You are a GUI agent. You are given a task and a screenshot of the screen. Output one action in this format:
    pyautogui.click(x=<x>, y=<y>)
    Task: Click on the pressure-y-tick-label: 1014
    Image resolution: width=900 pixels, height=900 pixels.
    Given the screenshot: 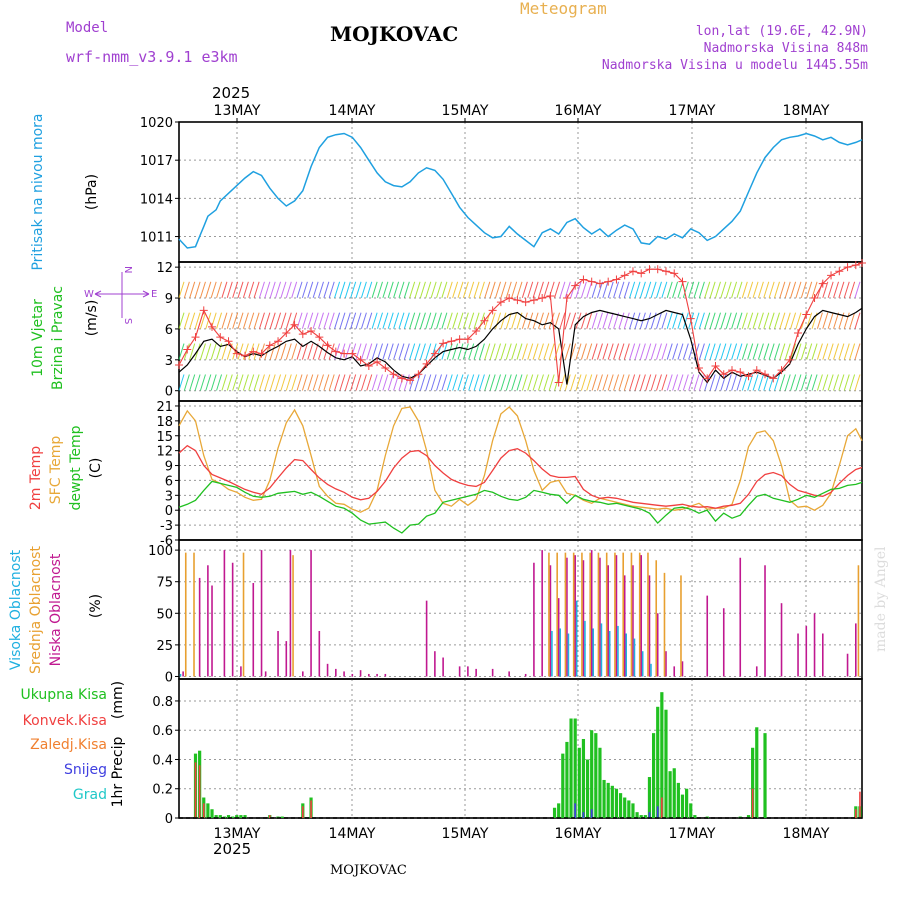 What is the action you would take?
    pyautogui.click(x=156, y=199)
    